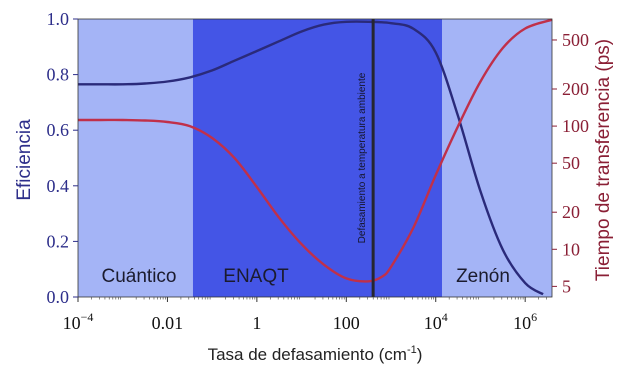 The width and height of the screenshot is (630, 367). I want to click on y-right-tick-label-5: 200, so click(575, 89).